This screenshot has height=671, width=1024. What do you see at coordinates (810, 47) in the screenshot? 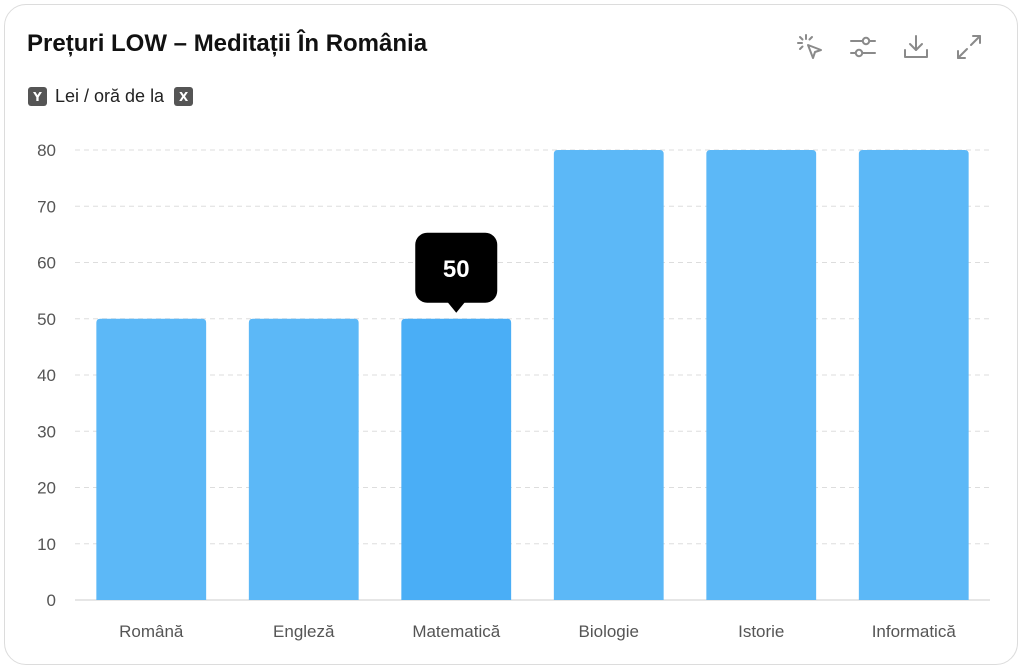
I see `select-pointer-icon` at bounding box center [810, 47].